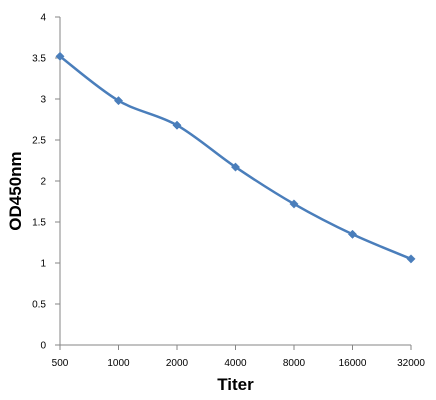 The image size is (436, 400). I want to click on y-tick-label: 1, so click(43, 264).